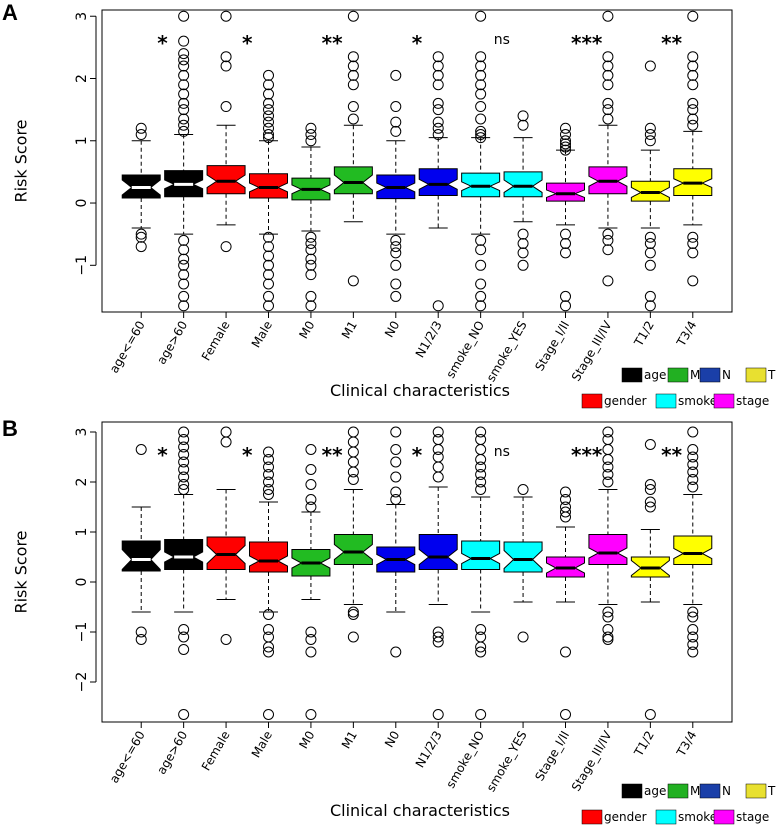 This screenshot has height=826, width=782. What do you see at coordinates (353, 534) in the screenshot?
I see `box-m1` at bounding box center [353, 534].